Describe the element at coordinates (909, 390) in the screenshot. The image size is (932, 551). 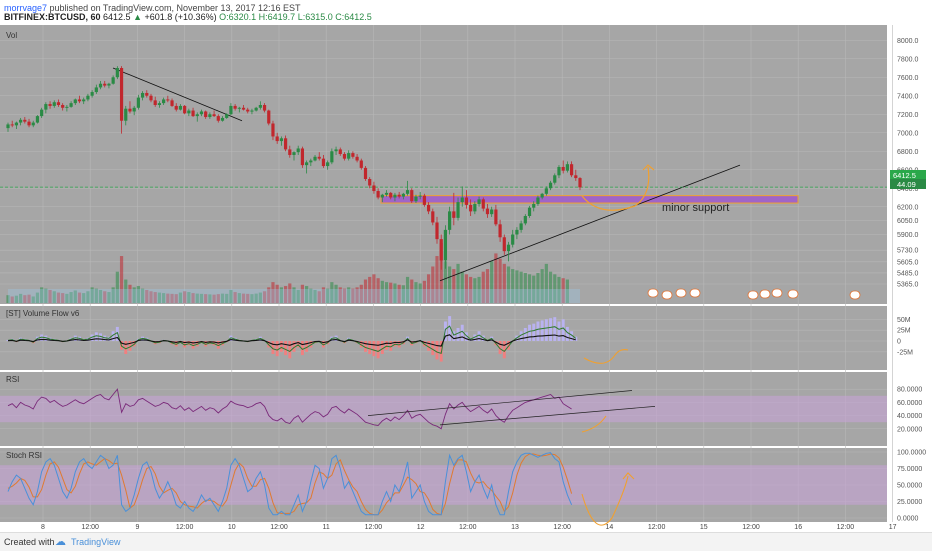
I see `rsi-tick-label: 80.0000` at that location.